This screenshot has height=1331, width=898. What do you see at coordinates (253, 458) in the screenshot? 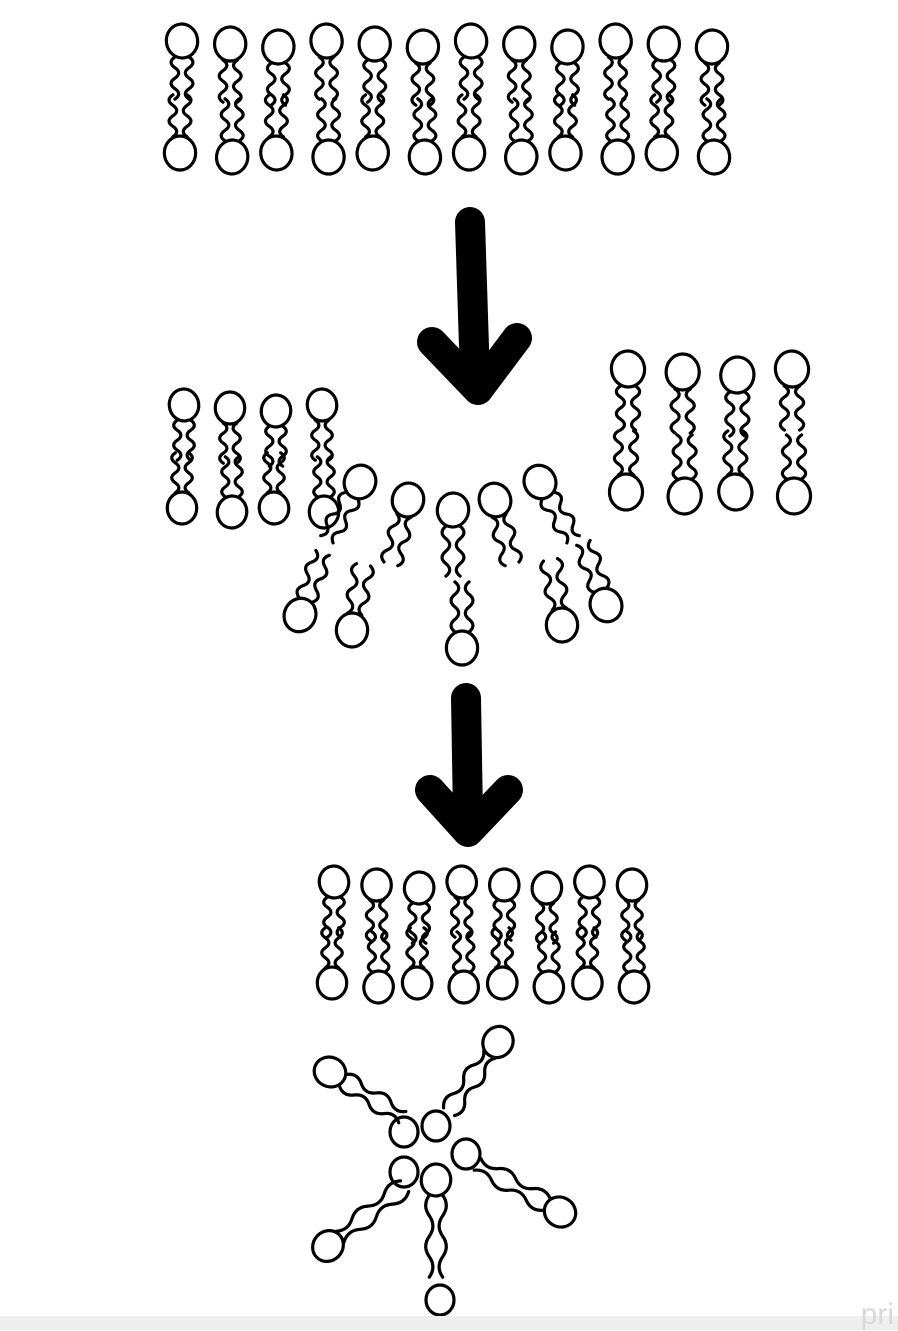
I see `left-bilayer-fragment` at bounding box center [253, 458].